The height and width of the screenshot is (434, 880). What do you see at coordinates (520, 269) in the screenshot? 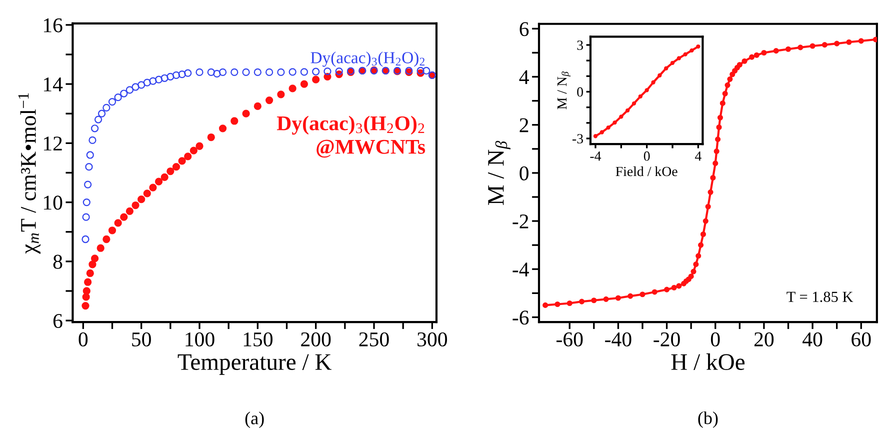
I see `y-tick-label: -4` at bounding box center [520, 269].